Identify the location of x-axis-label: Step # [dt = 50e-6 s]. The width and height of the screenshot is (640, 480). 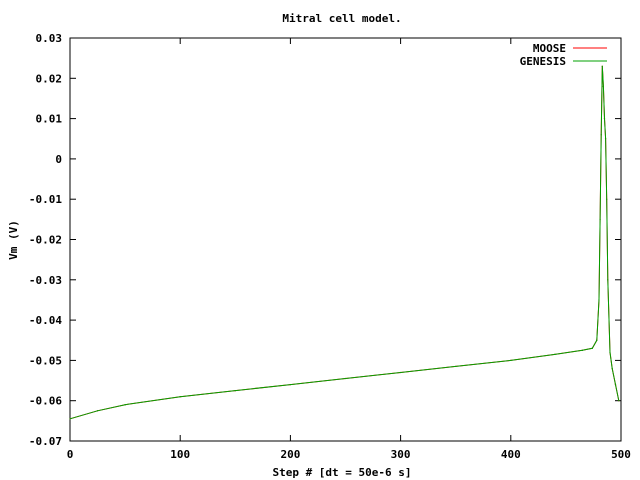
(341, 472).